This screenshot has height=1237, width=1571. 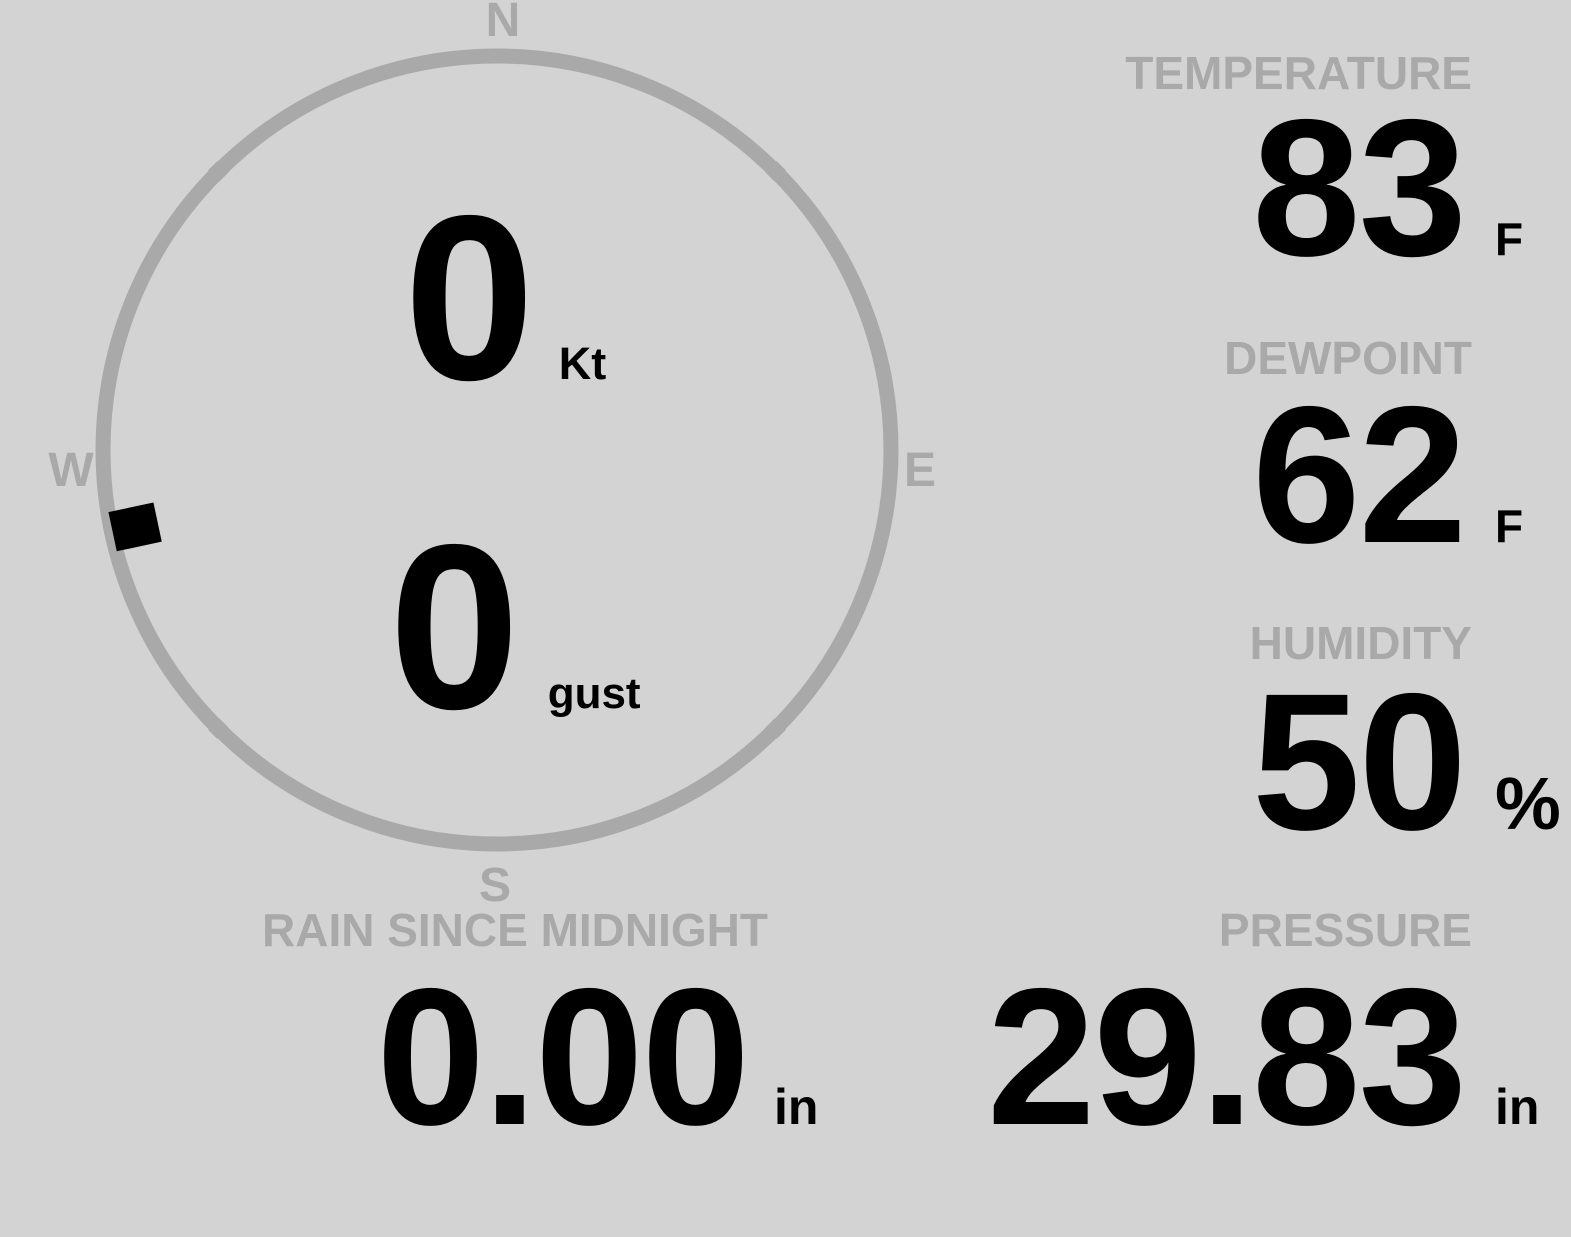 I want to click on dewpoint-value: 62, so click(x=1359, y=475).